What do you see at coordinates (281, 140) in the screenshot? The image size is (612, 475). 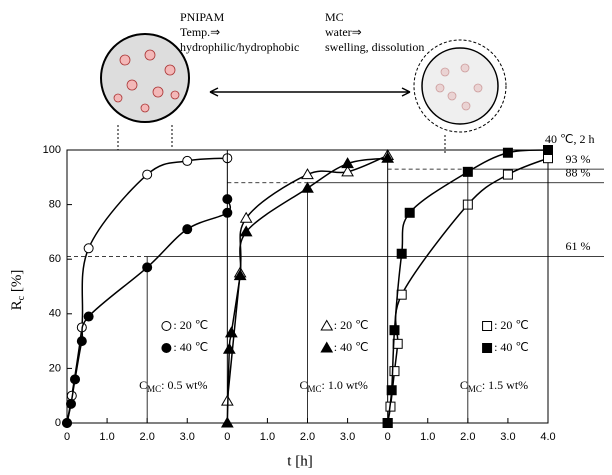 I see `guide-lines` at bounding box center [281, 140].